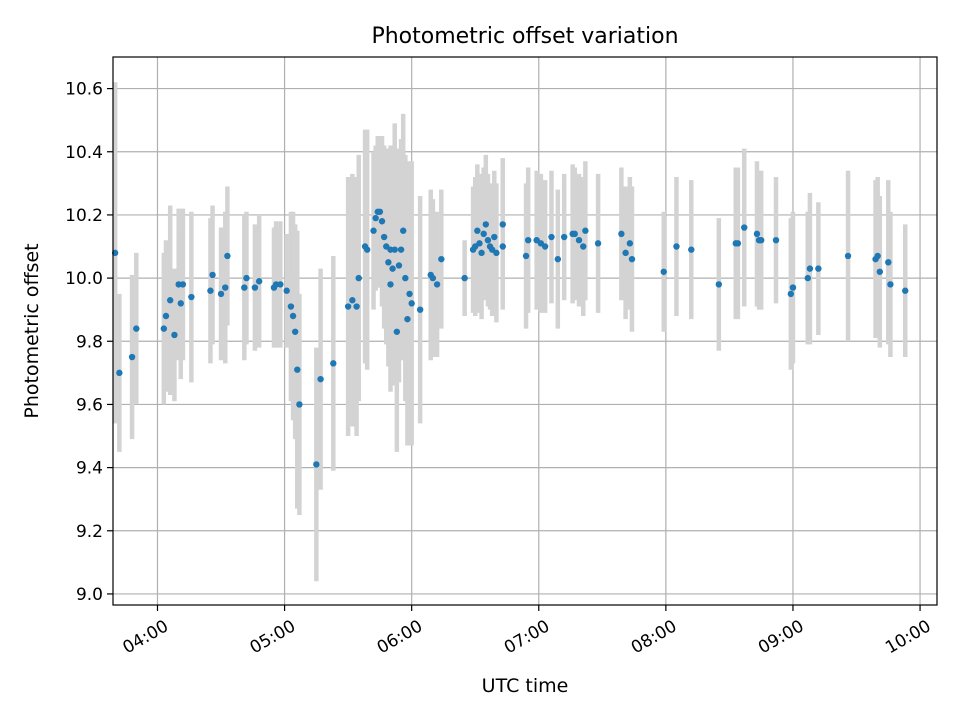  What do you see at coordinates (89, 342) in the screenshot?
I see `y-tick-label: 9.8` at bounding box center [89, 342].